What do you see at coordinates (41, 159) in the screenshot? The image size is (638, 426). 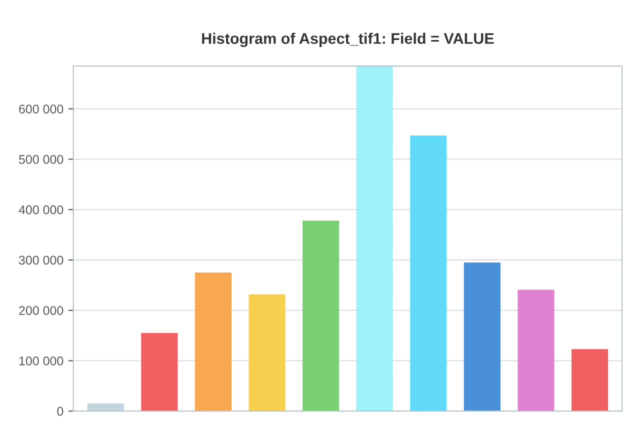 I see `y-tick-label: 500 000` at bounding box center [41, 159].